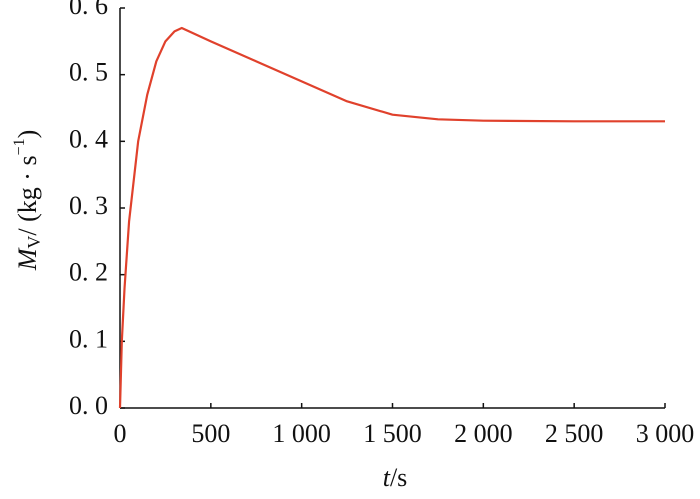  What do you see at coordinates (34, 242) in the screenshot?
I see `y-label-sub: V` at bounding box center [34, 242].